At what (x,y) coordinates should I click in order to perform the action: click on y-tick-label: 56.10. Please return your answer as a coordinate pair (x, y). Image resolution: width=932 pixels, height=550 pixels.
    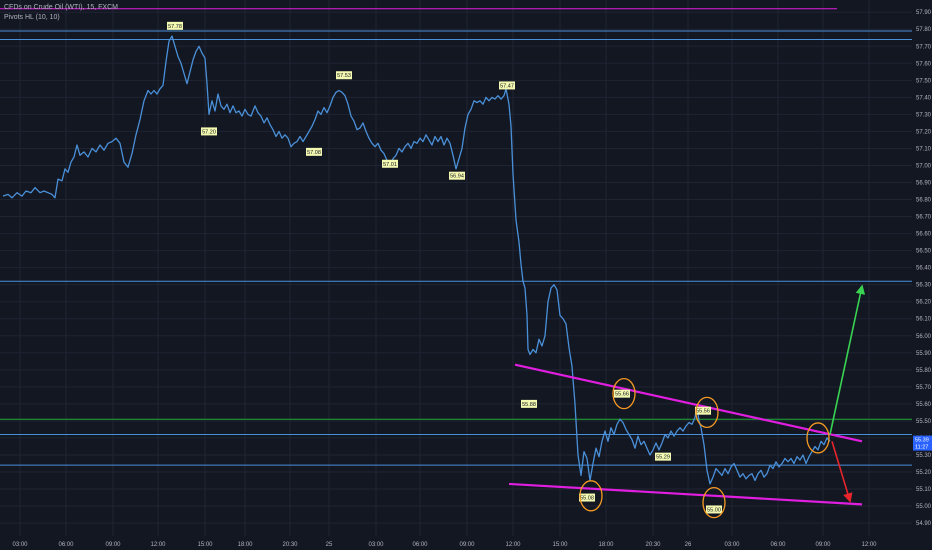
    Looking at the image, I should click on (924, 320).